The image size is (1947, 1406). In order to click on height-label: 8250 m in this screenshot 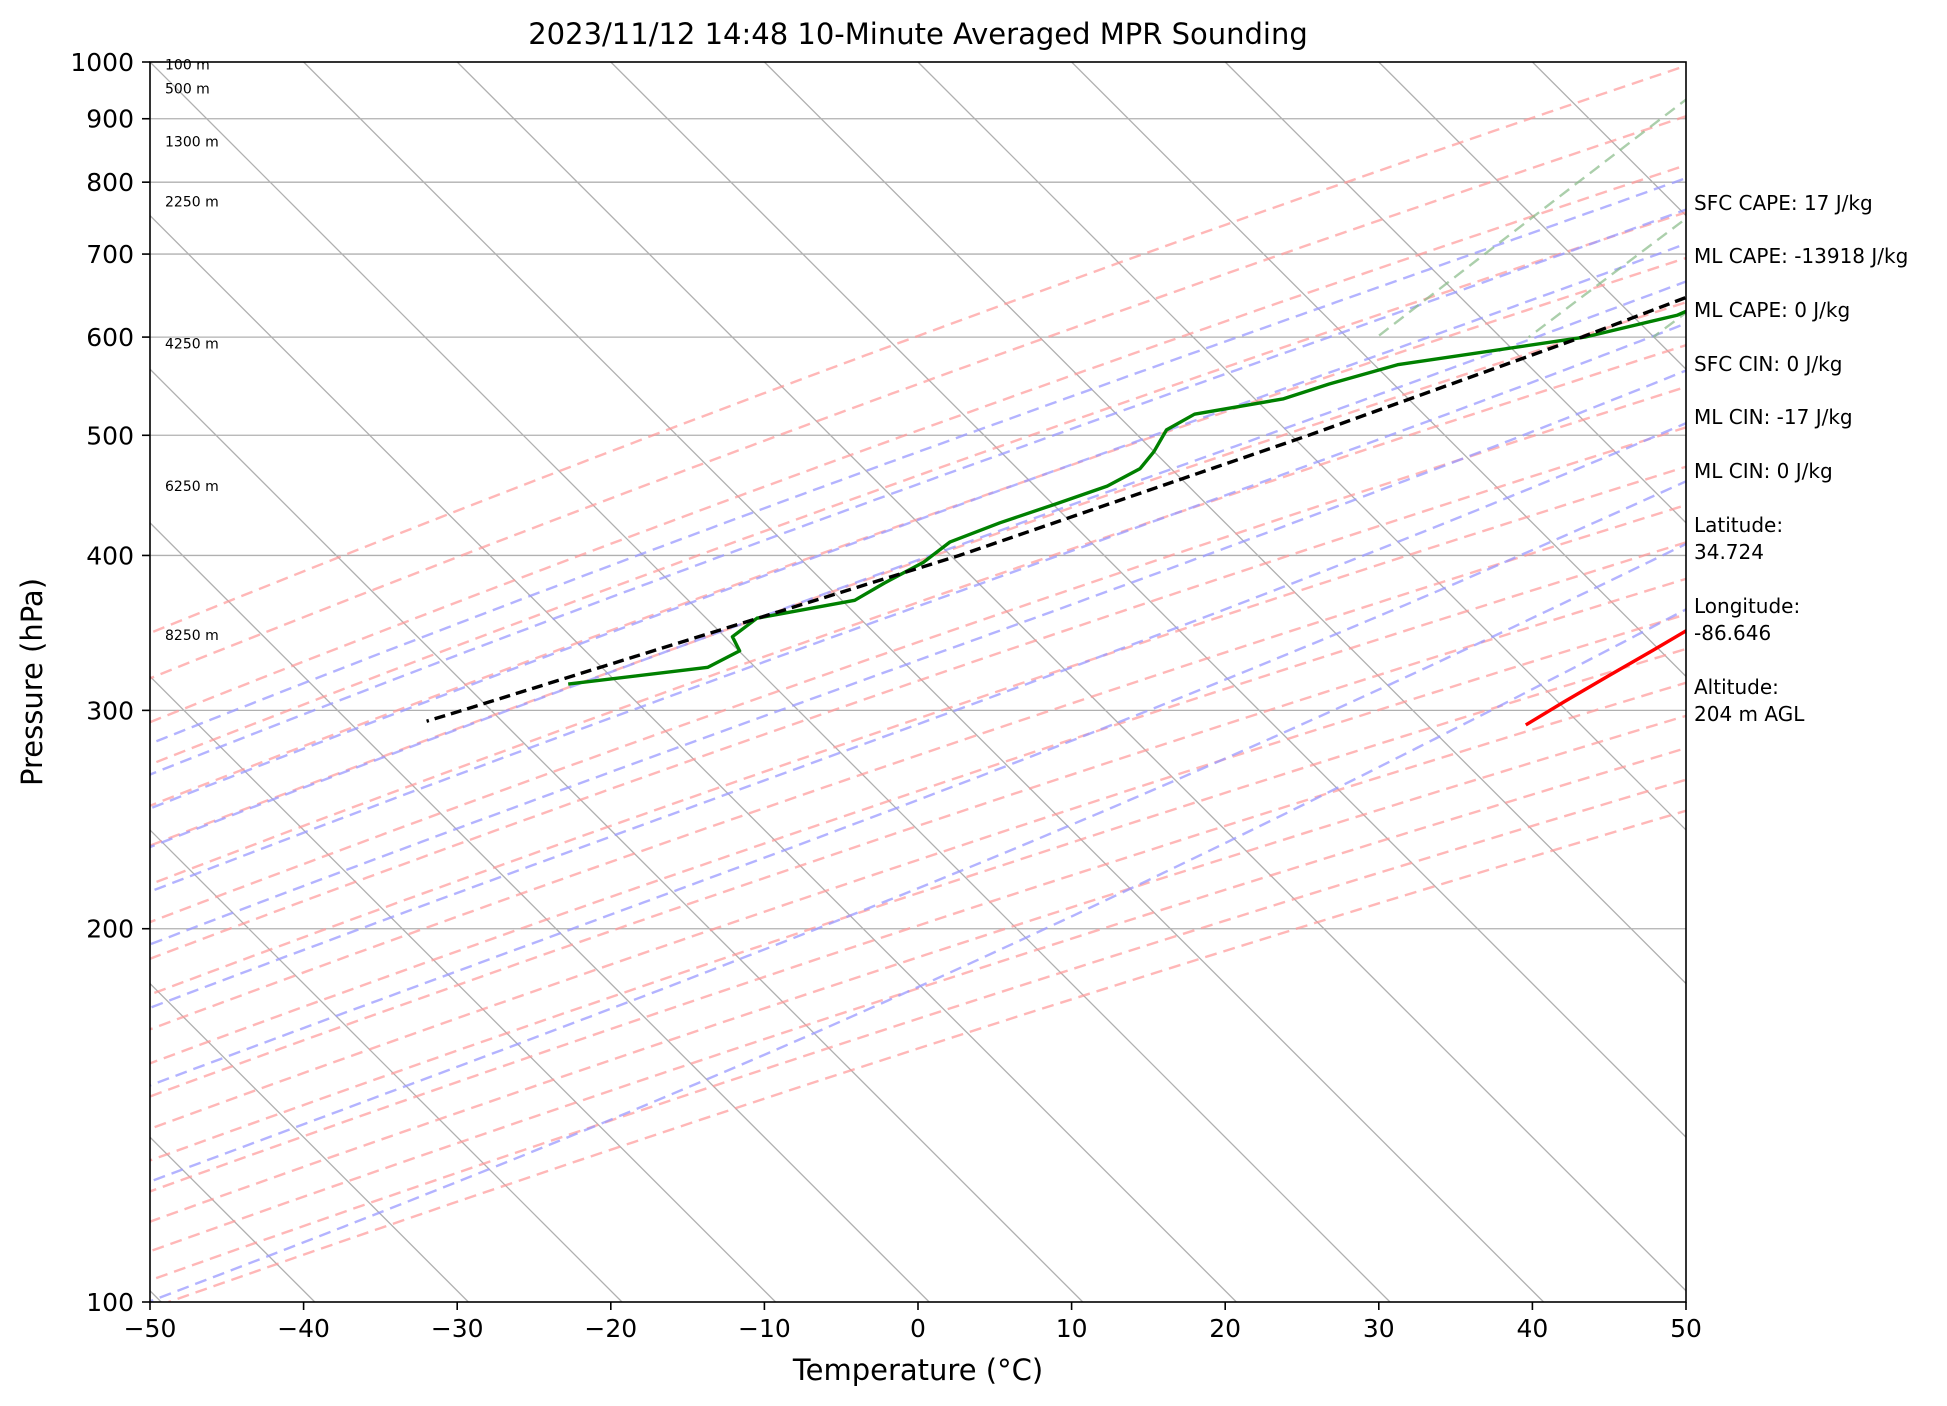, I will do `click(192, 636)`.